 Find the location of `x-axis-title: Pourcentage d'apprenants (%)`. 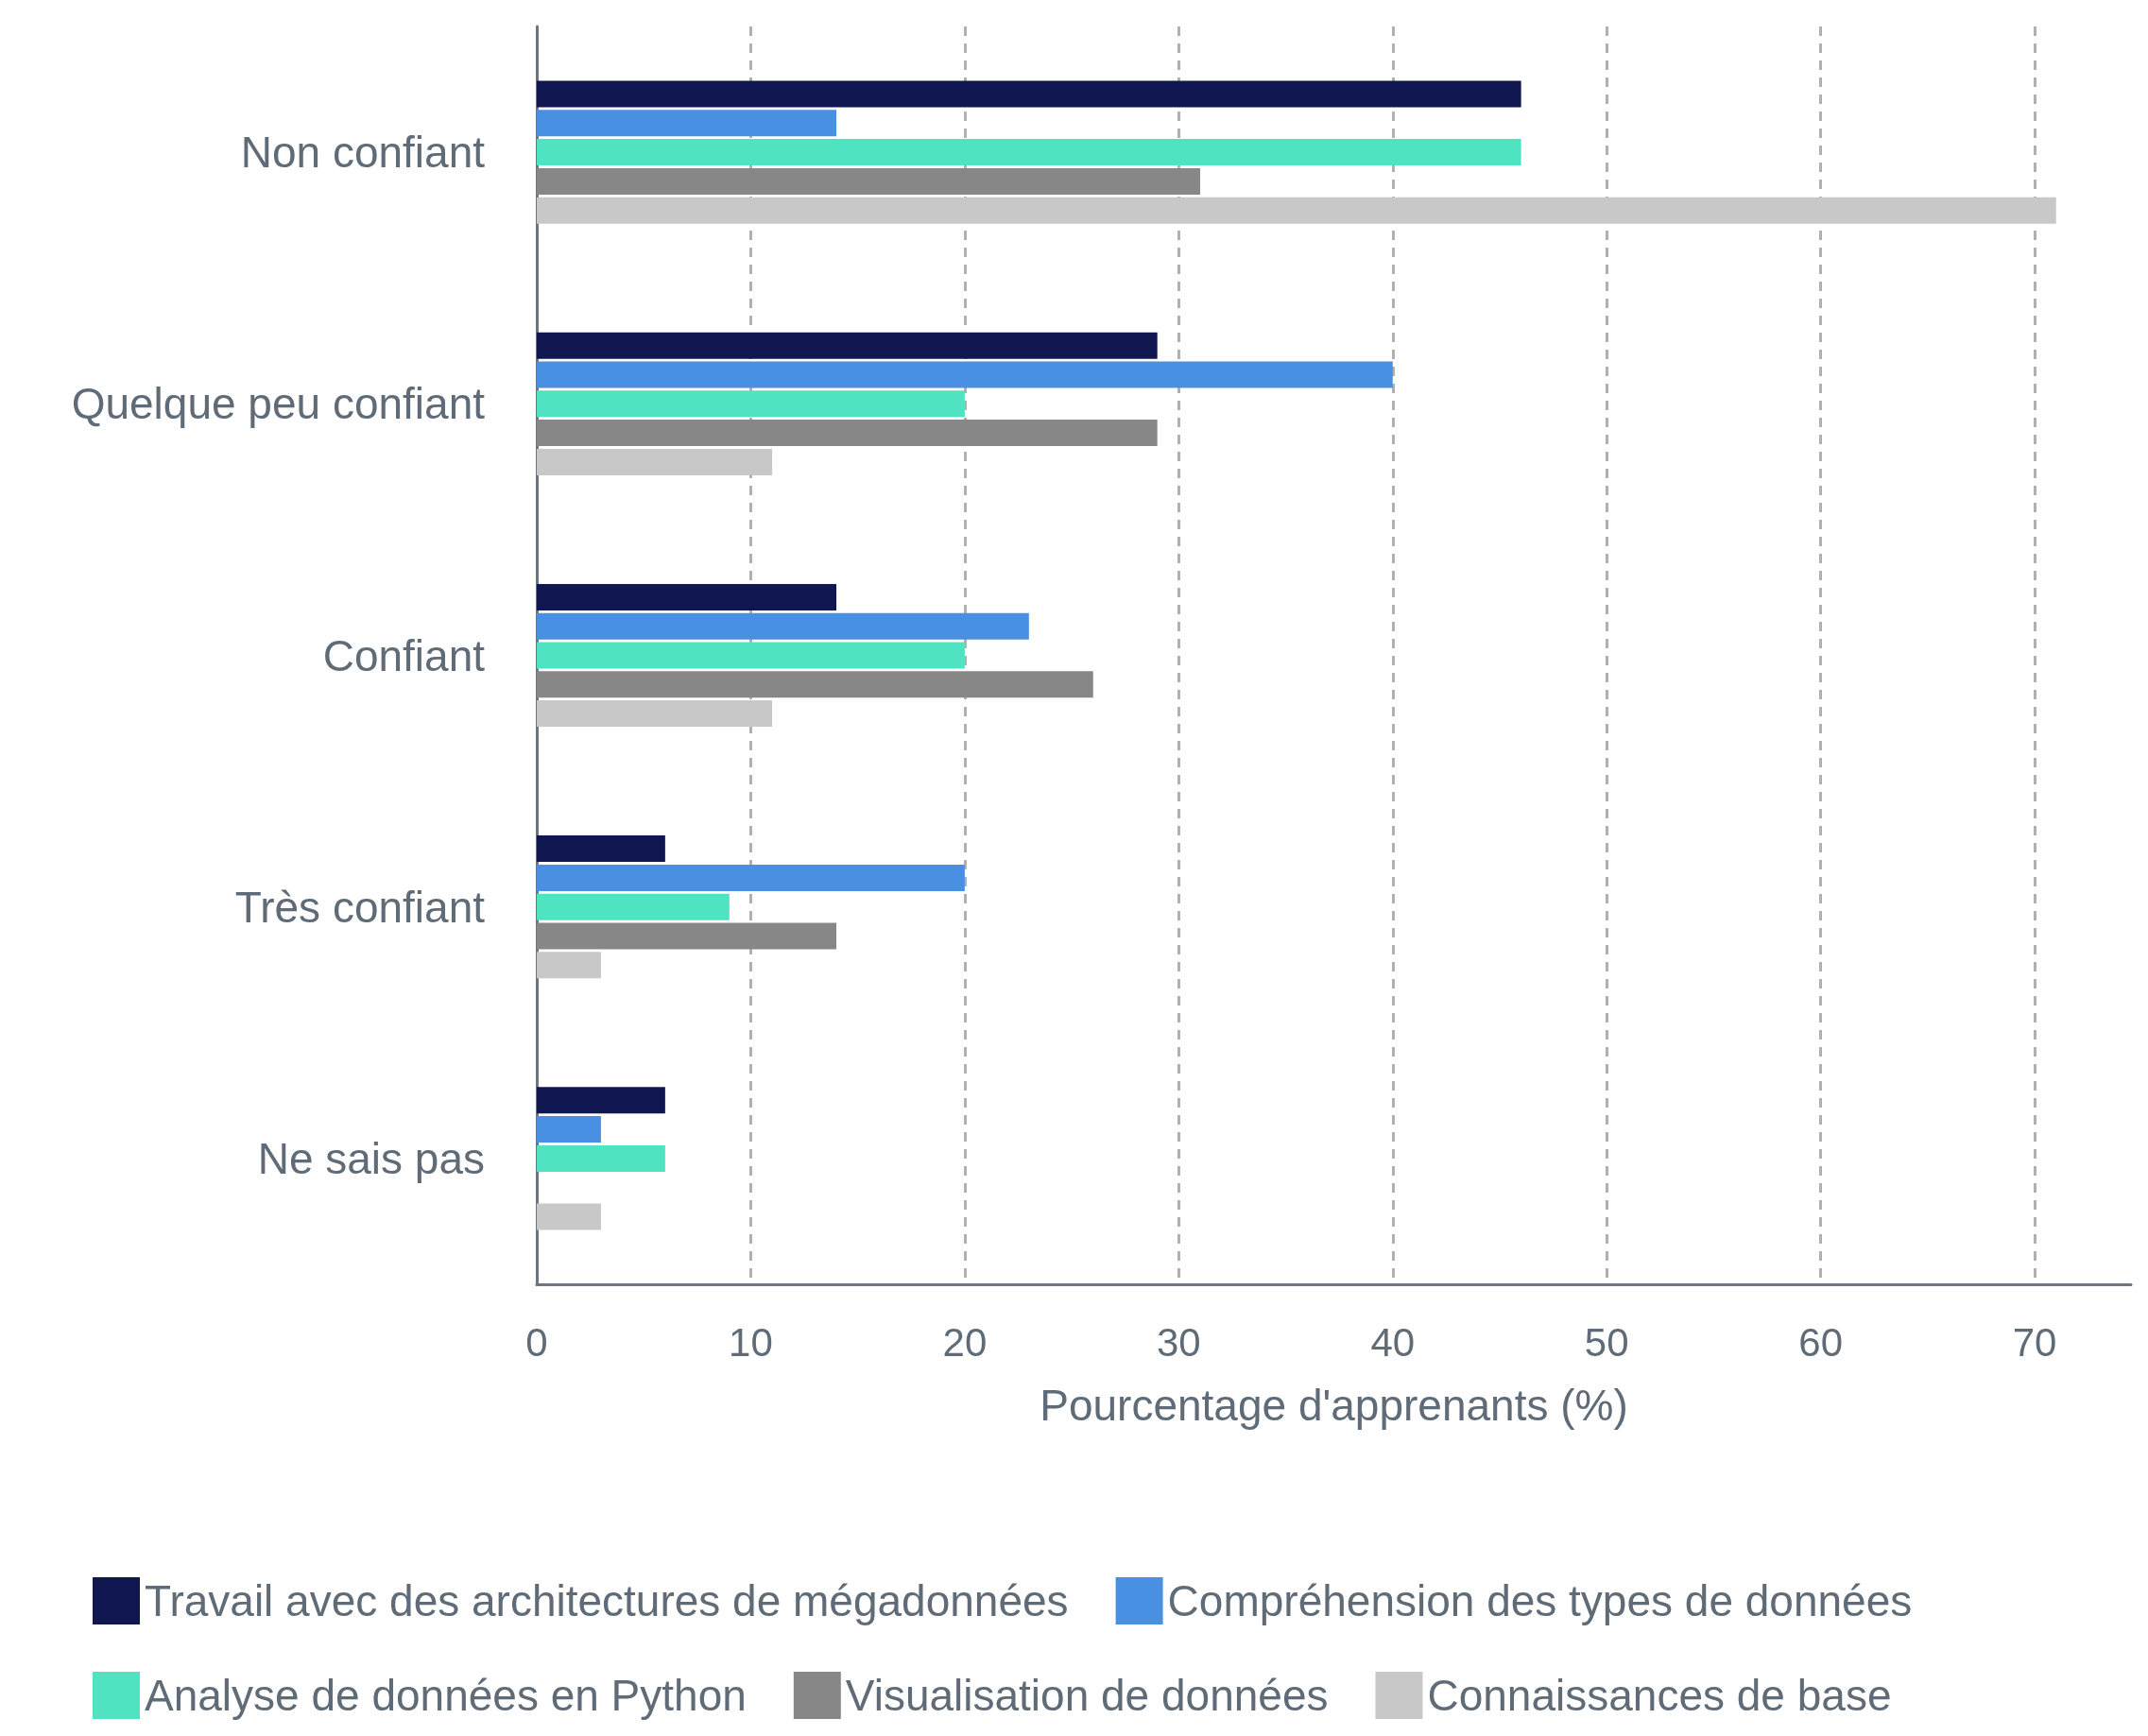

x-axis-title: Pourcentage d'apprenants (%) is located at coordinates (1334, 1405).